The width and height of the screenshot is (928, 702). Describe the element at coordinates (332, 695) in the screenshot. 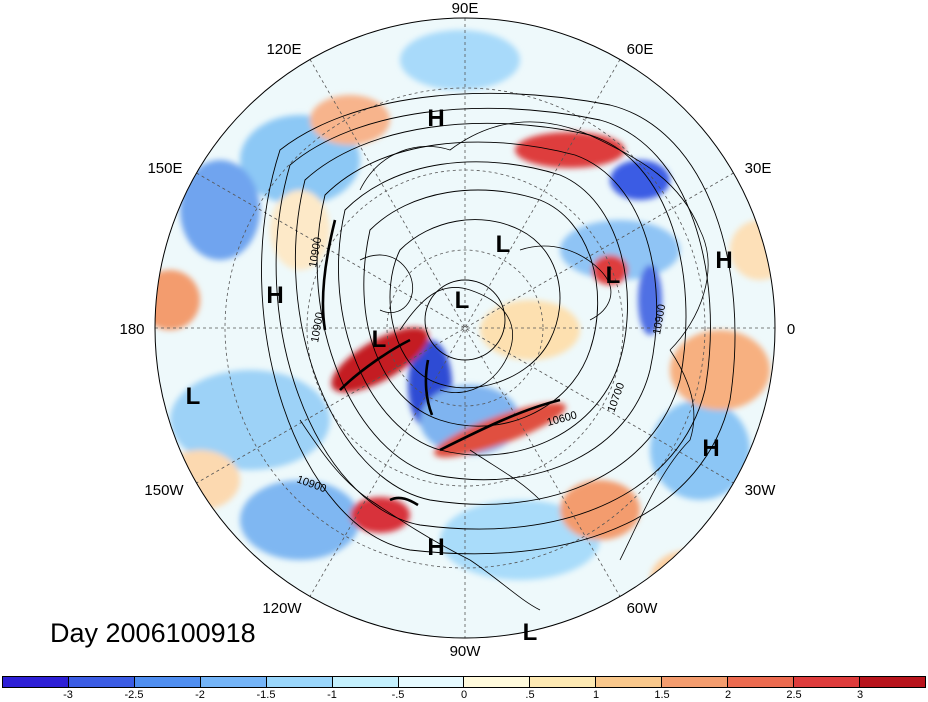

I see `colorbar-tick-label: -1` at that location.